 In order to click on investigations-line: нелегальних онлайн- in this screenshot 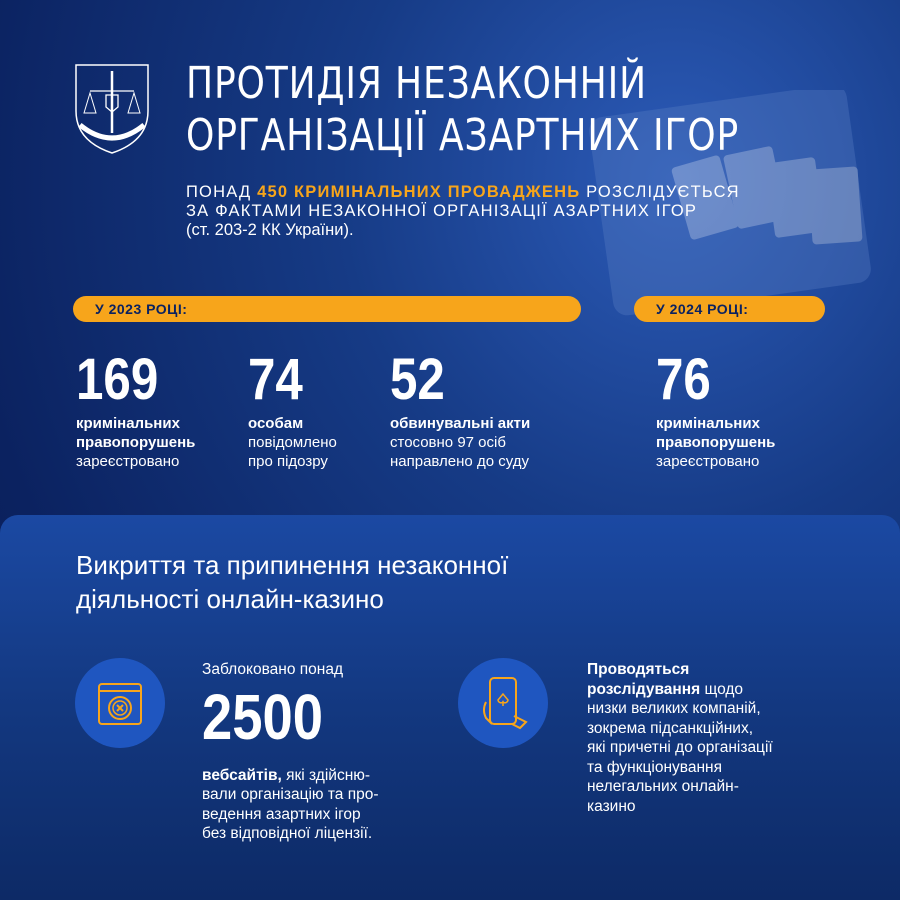, I will do `click(663, 786)`.